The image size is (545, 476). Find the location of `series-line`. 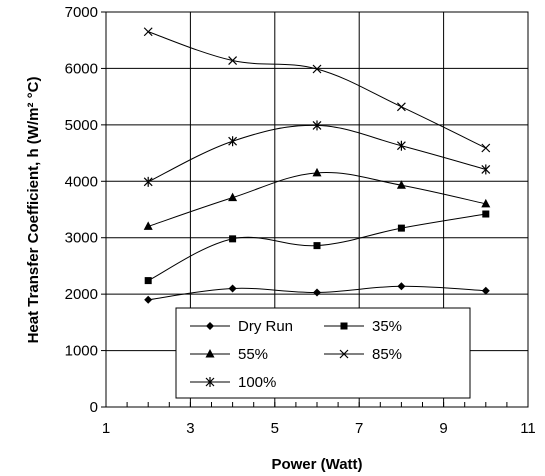

series-line is located at coordinates (317, 199).